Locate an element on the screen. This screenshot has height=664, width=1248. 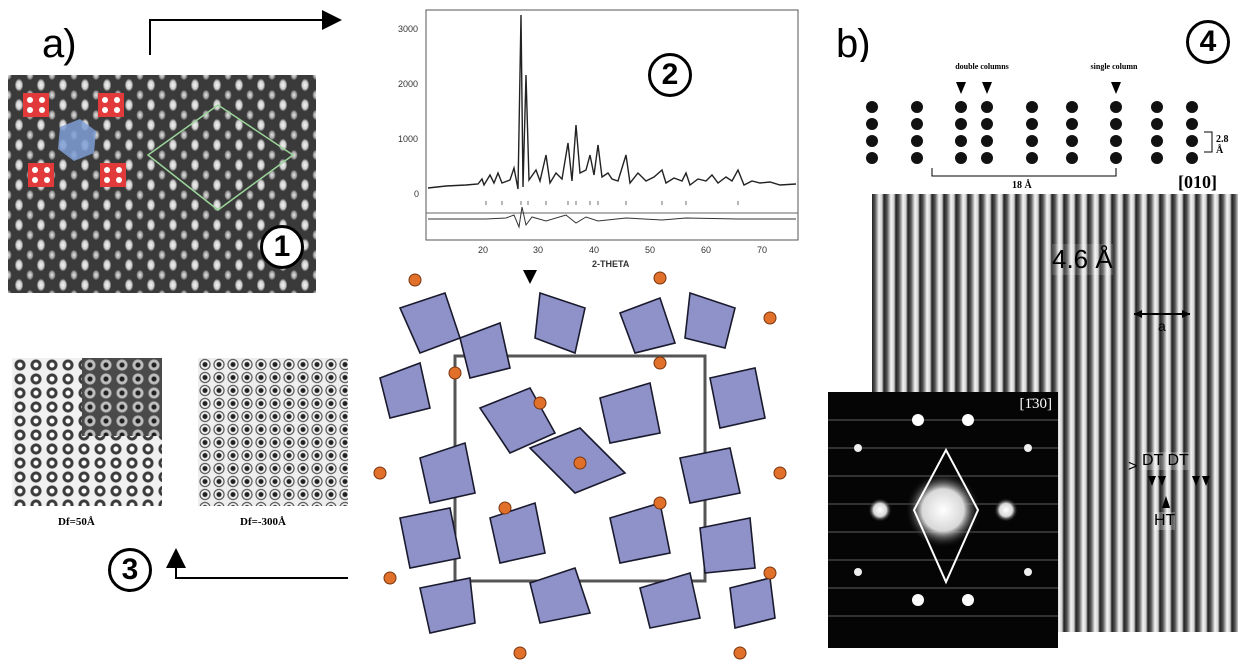
panel-b-label: b) is located at coordinates (853, 44).